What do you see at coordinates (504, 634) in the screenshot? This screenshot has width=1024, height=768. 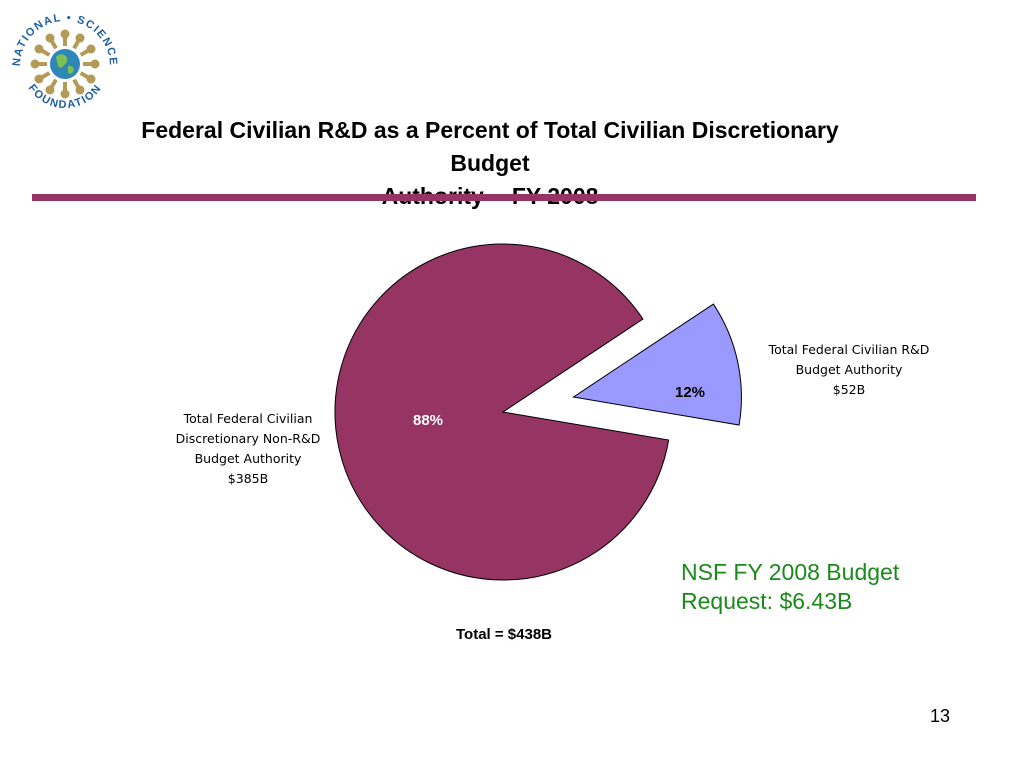 I see `chart-total-label: Total = $438B` at bounding box center [504, 634].